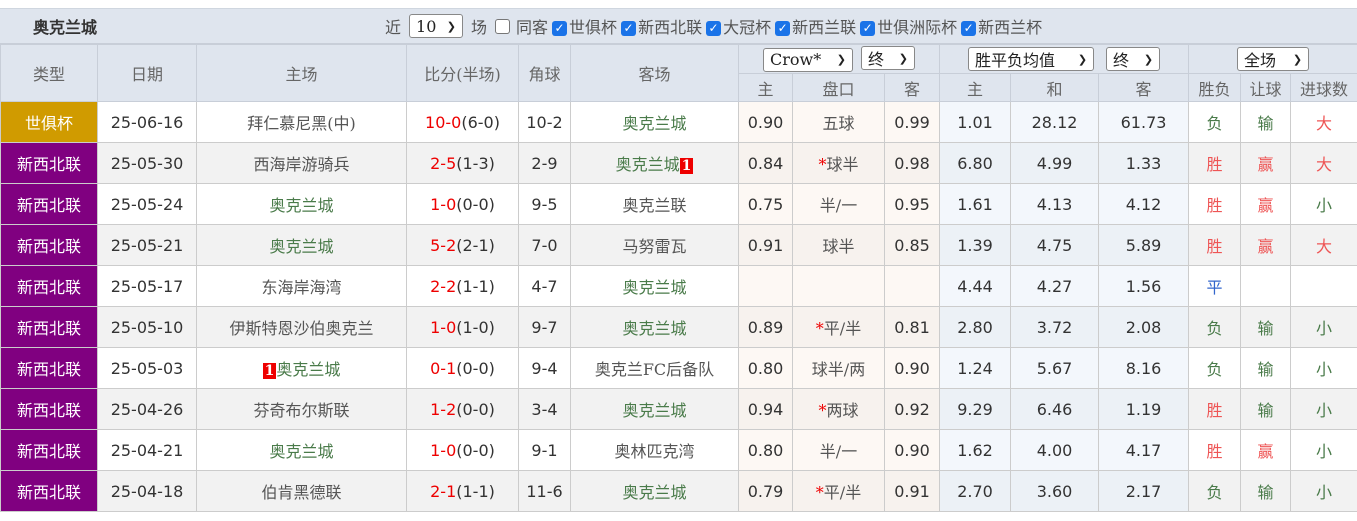 Image resolution: width=1357 pixels, height=521 pixels. Describe the element at coordinates (301, 286) in the screenshot. I see `home-team-cell: 东海岸海湾` at that location.